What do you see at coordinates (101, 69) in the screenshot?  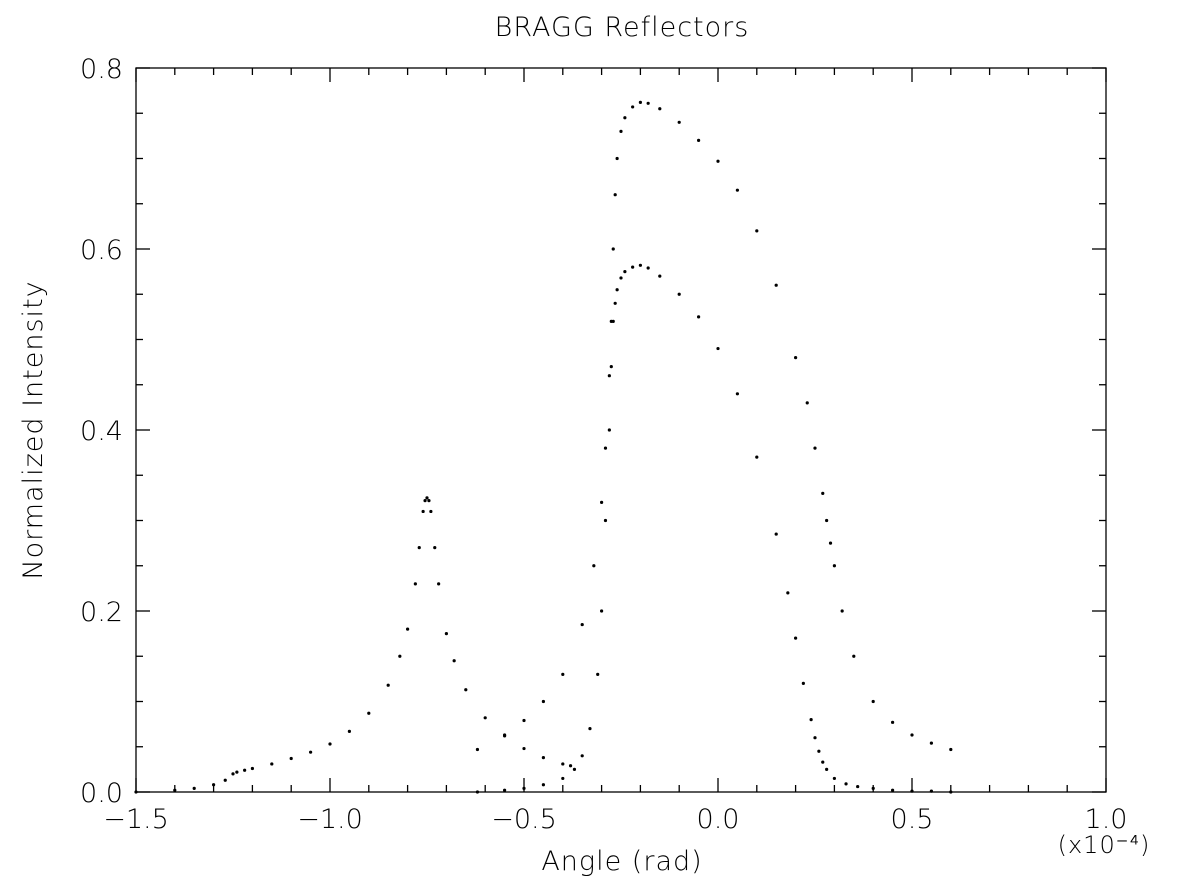 I see `y-tick-label: 0.8` at bounding box center [101, 69].